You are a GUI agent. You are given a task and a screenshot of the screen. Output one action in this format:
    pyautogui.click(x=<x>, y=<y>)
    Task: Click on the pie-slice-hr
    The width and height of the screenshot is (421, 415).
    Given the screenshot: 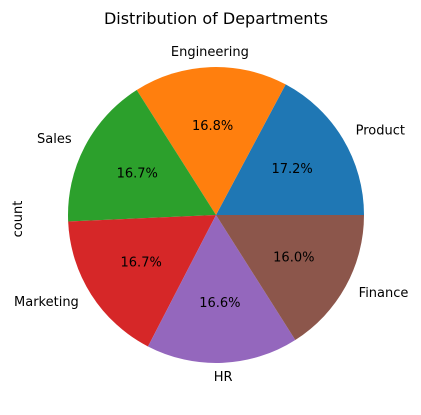 What is the action you would take?
    pyautogui.click(x=221, y=289)
    